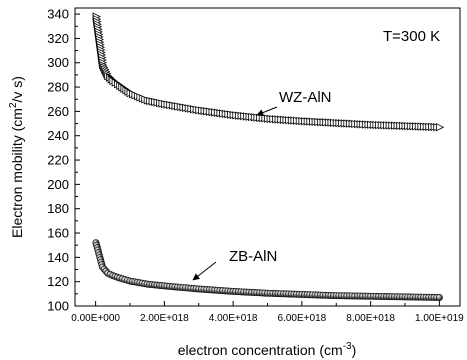  Describe the element at coordinates (233, 318) in the screenshot. I see `x-tick-label: 4.00E+018` at that location.